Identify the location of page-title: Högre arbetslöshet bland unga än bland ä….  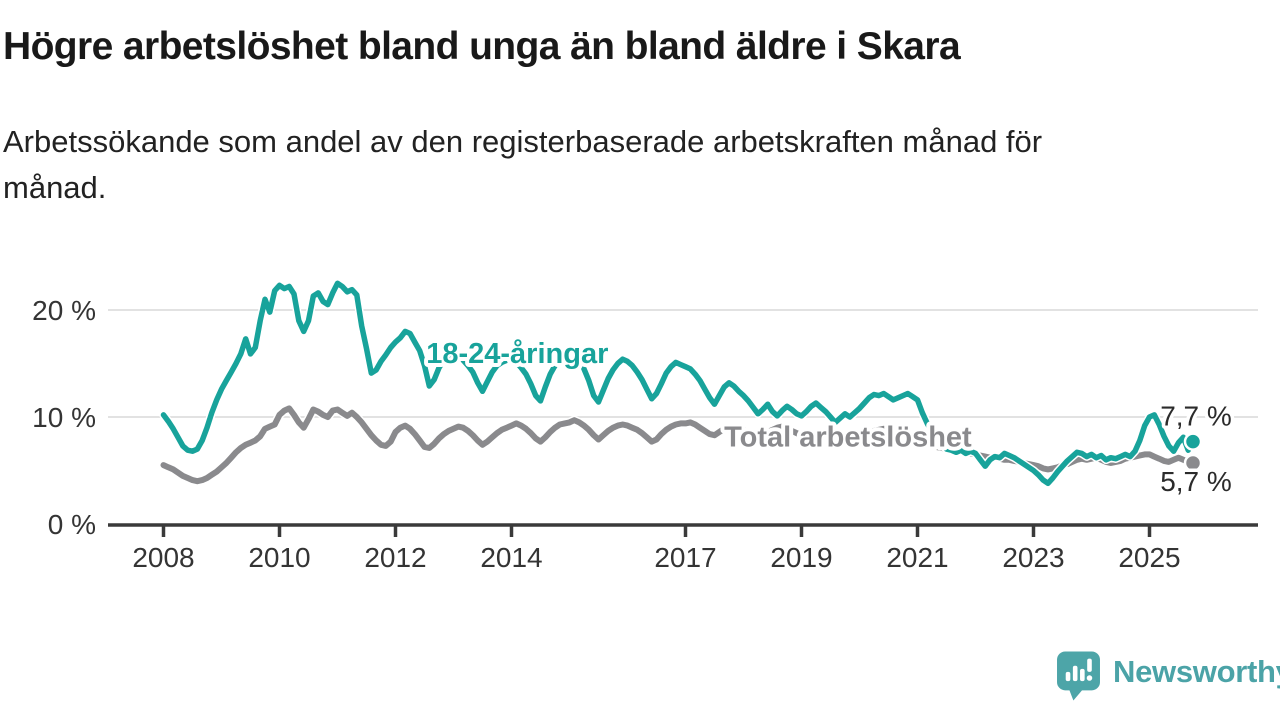
(482, 46).